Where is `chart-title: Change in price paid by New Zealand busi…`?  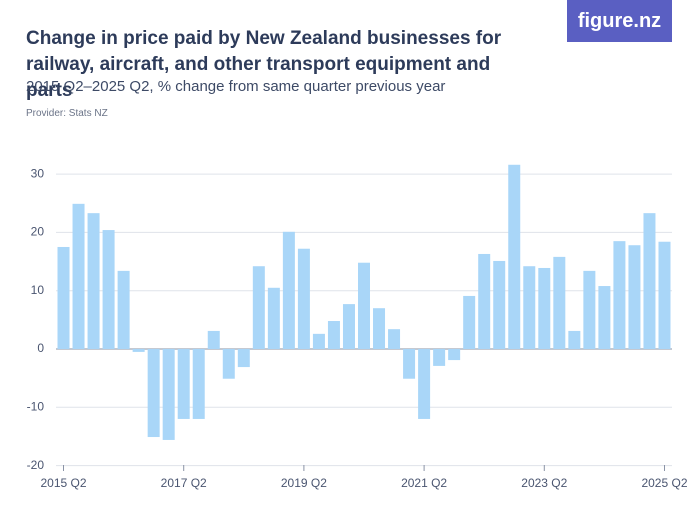
chart-title: Change in price paid by New Zealand busi… is located at coordinates (264, 64).